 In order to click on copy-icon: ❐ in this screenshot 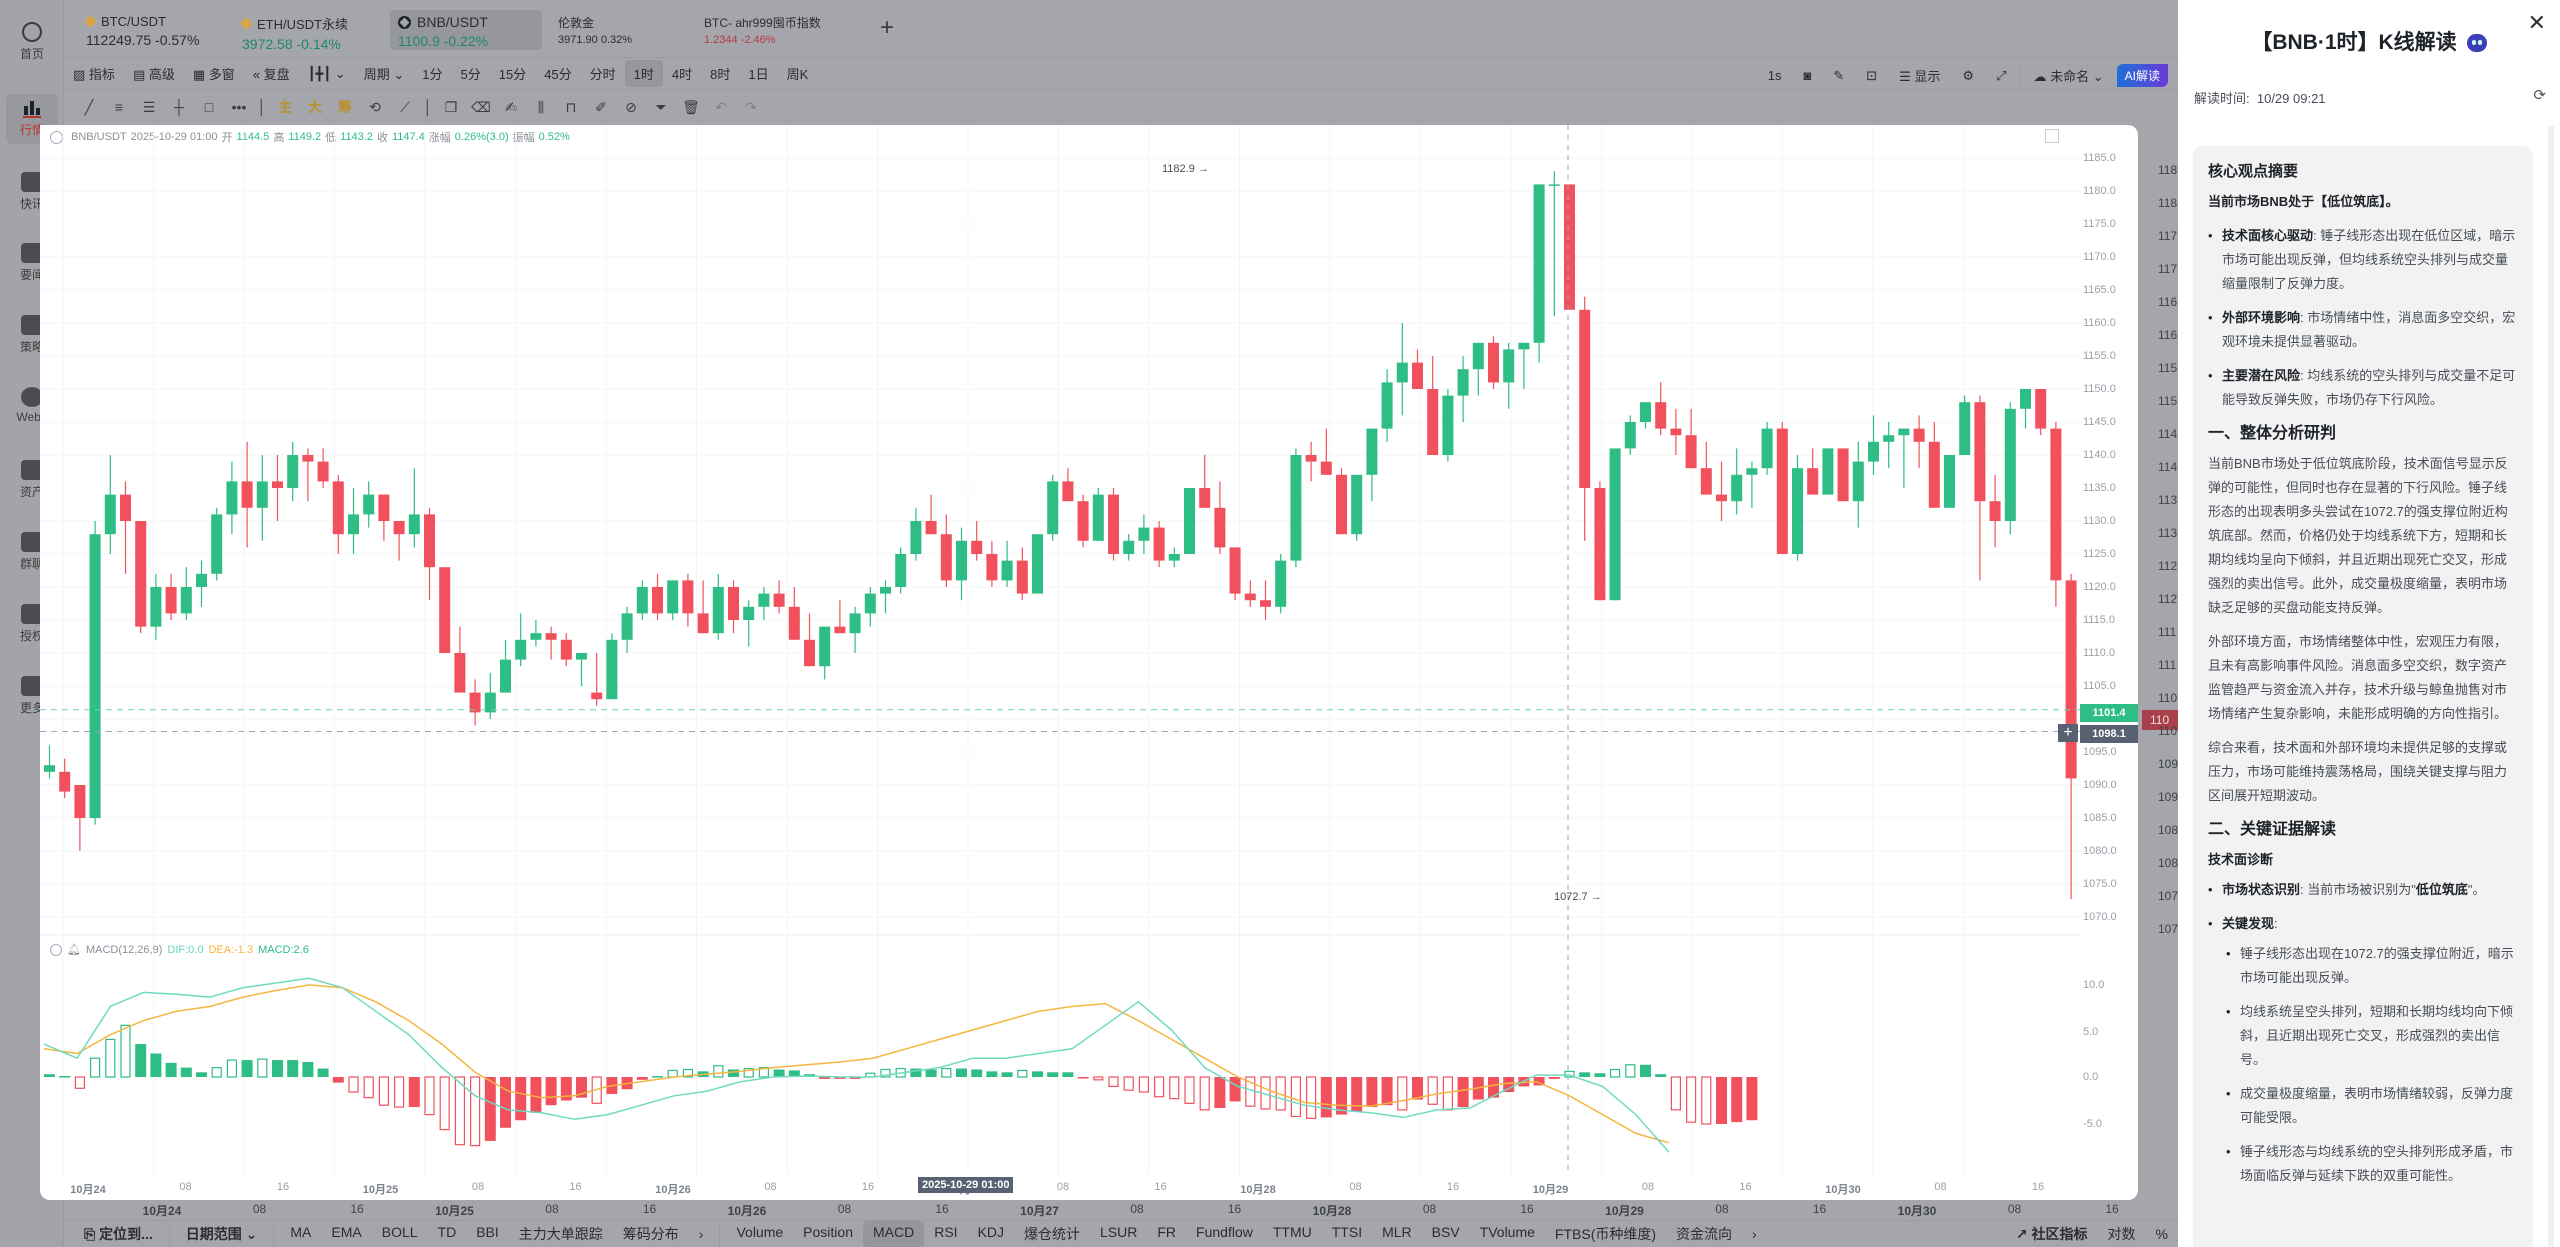, I will do `click(451, 106)`.